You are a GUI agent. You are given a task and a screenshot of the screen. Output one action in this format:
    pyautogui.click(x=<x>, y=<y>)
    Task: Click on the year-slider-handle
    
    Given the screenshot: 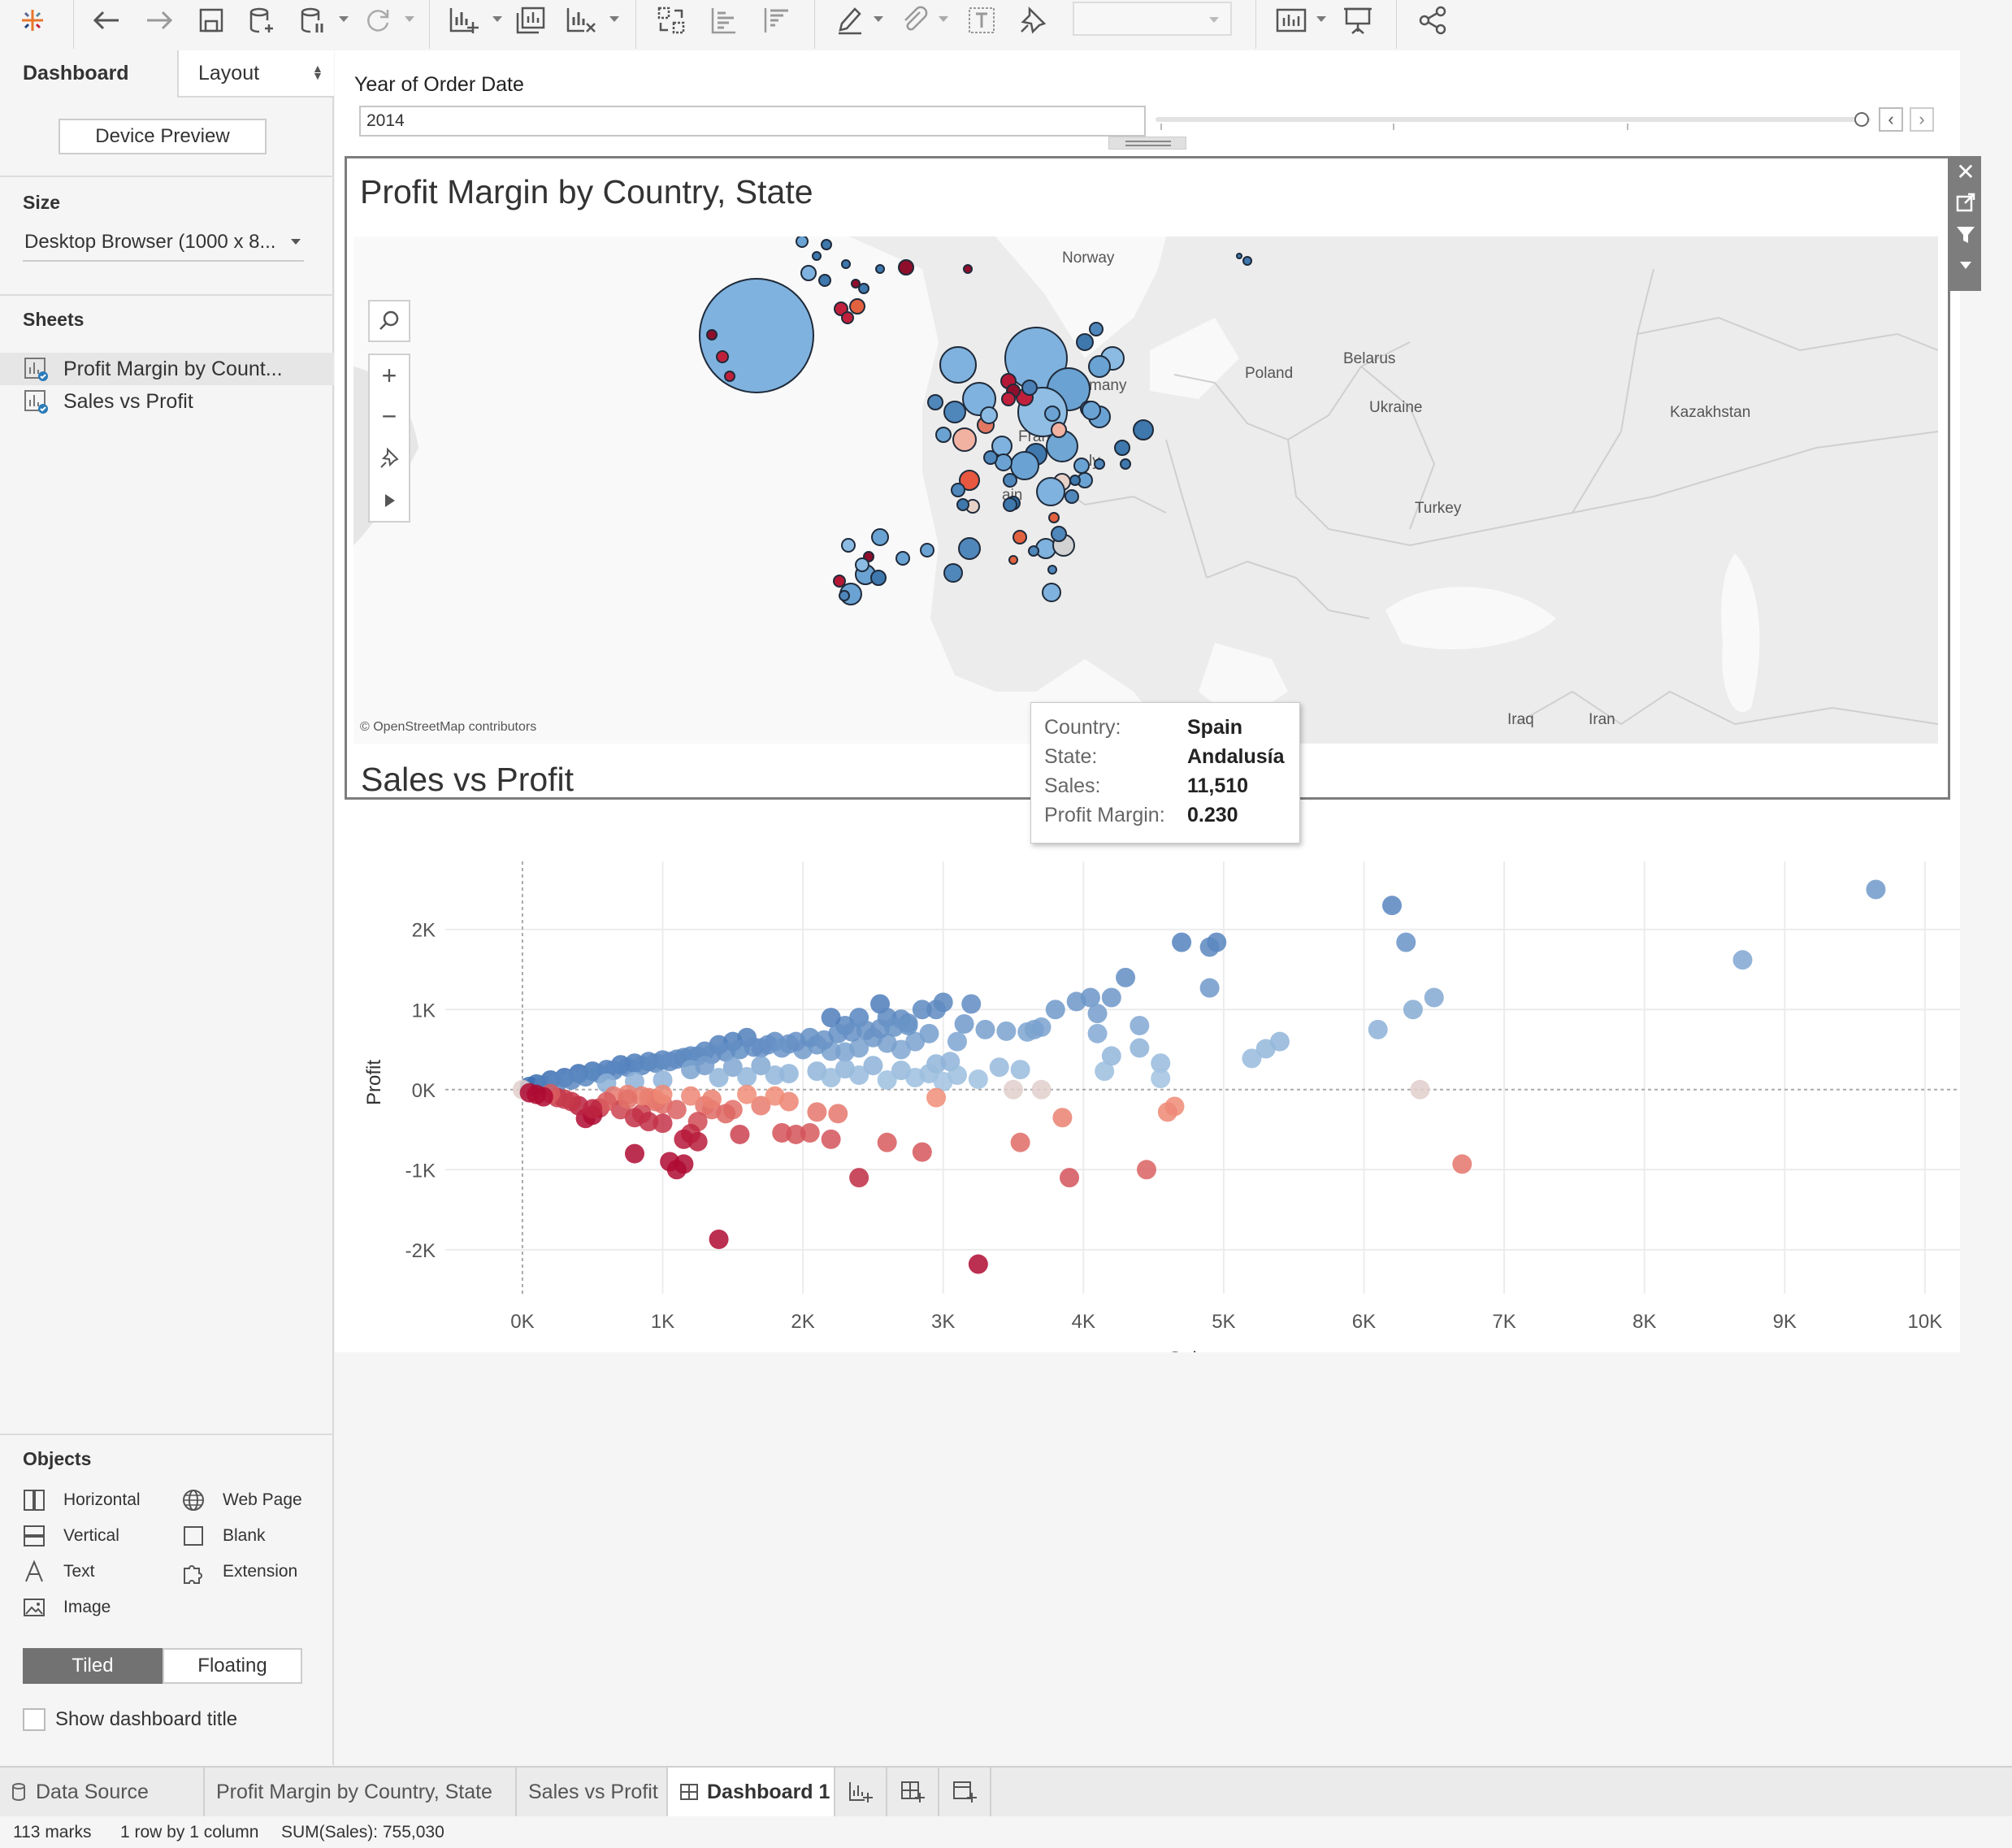 What is the action you would take?
    pyautogui.click(x=1862, y=120)
    